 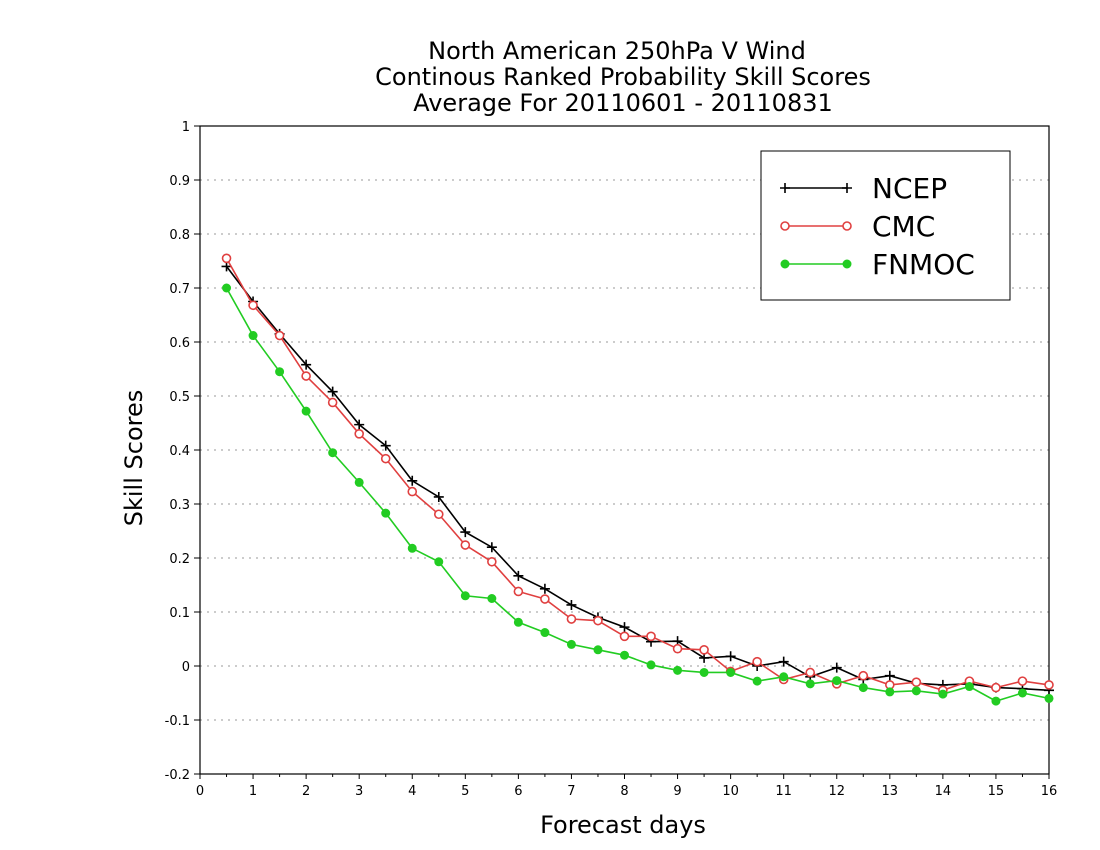 What do you see at coordinates (623, 103) in the screenshot?
I see `chart-title-line-3: Average For 20110601 - 20110831` at bounding box center [623, 103].